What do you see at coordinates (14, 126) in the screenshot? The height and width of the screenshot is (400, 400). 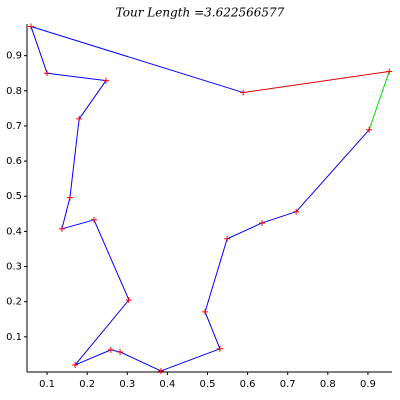 I see `y-tick-label: 0.7` at bounding box center [14, 126].